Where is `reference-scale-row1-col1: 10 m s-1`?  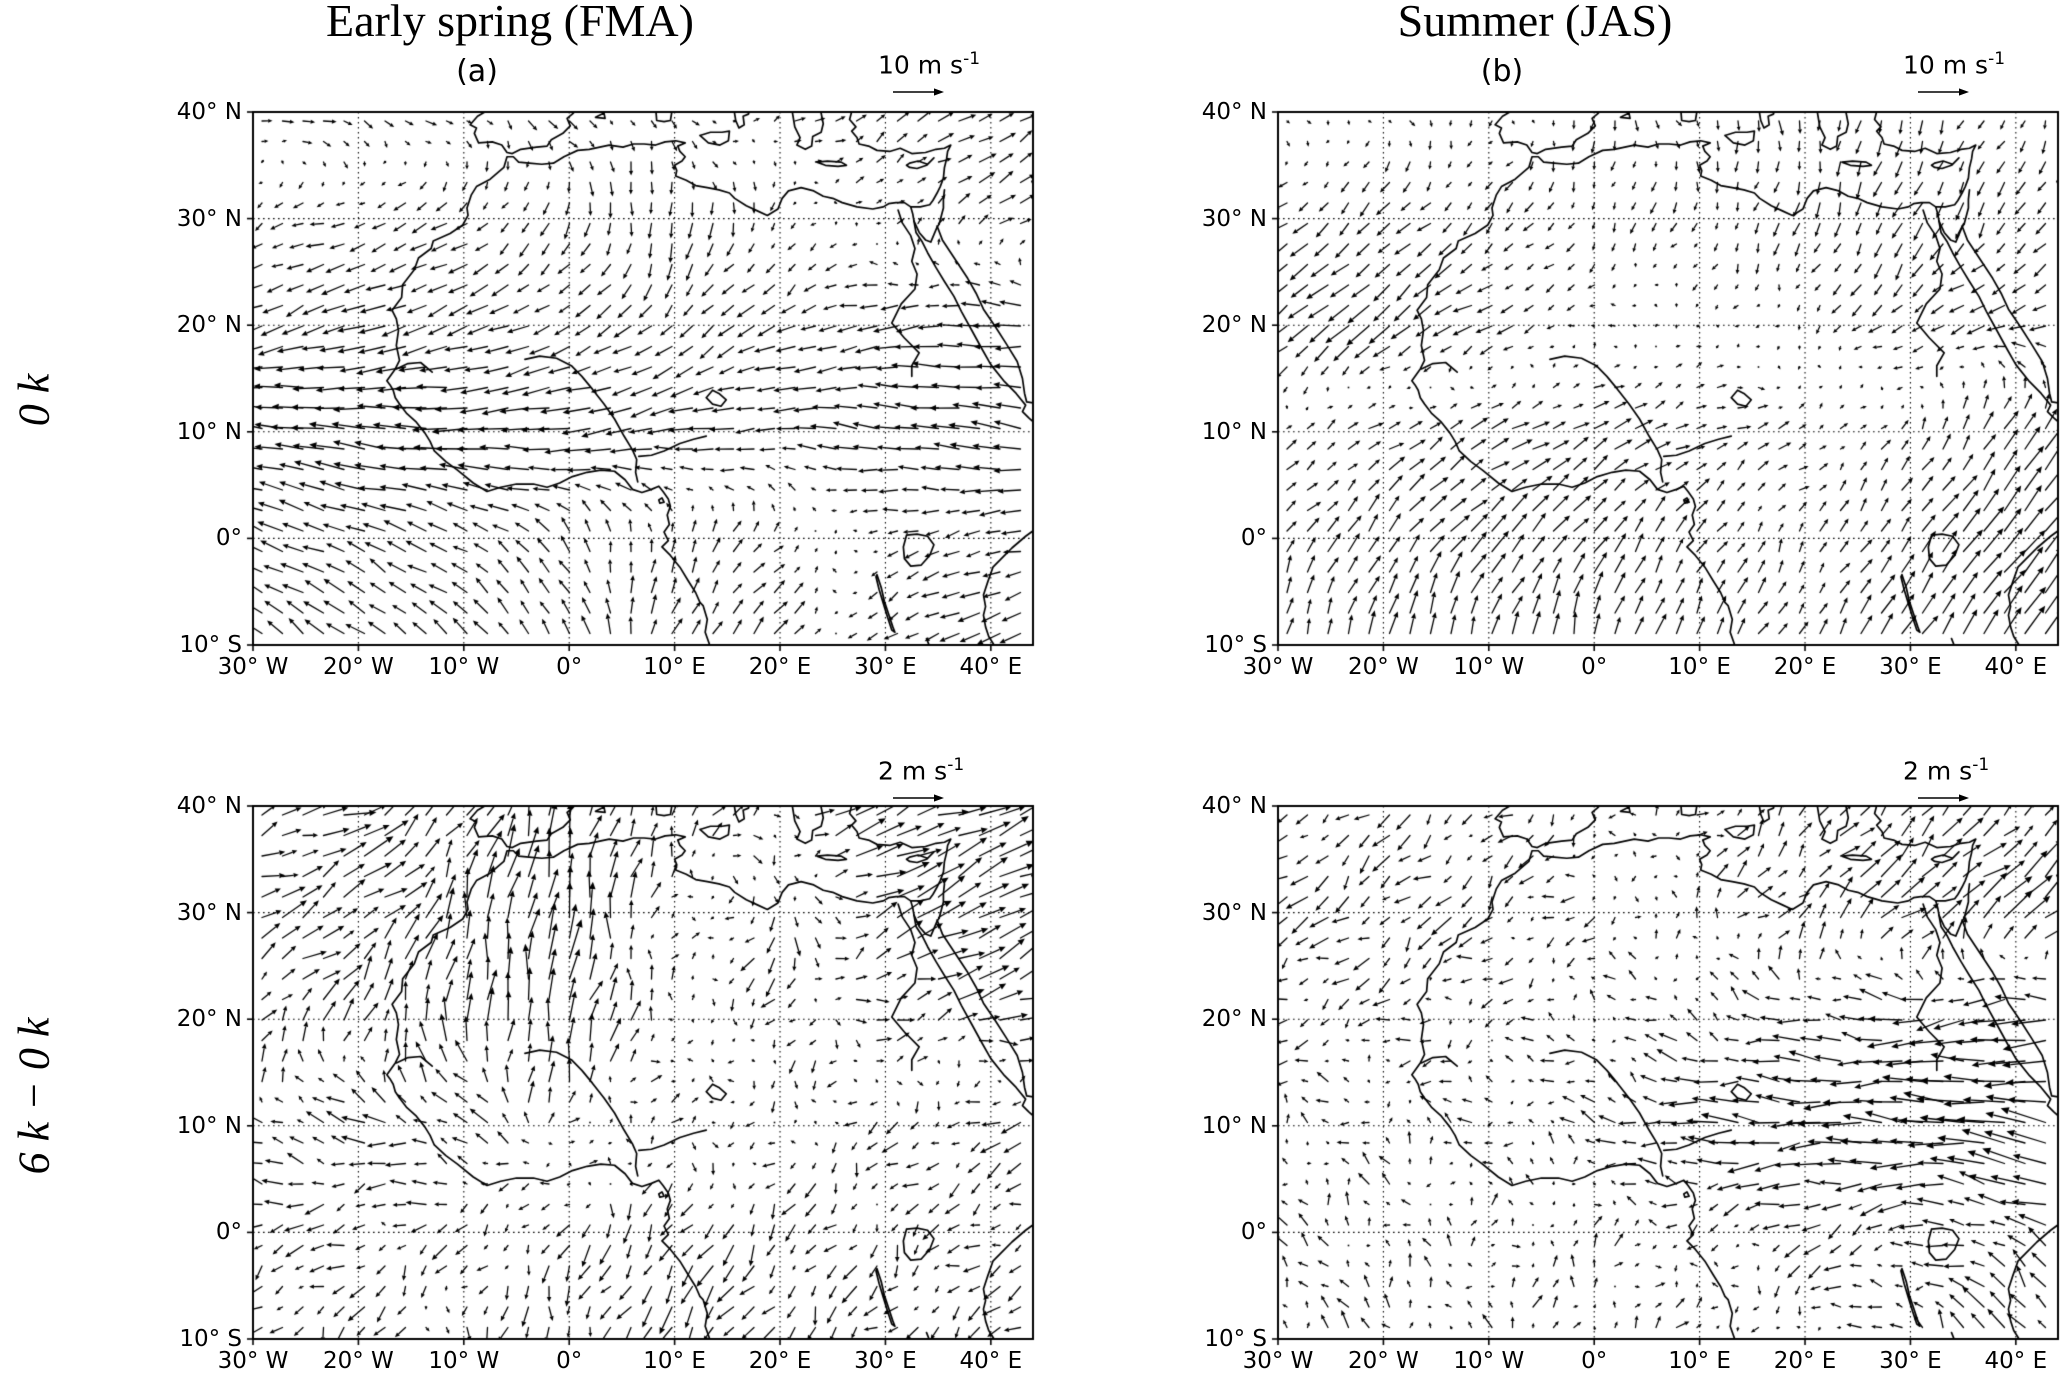
reference-scale-row1-col1: 10 m s-1 is located at coordinates (929, 72).